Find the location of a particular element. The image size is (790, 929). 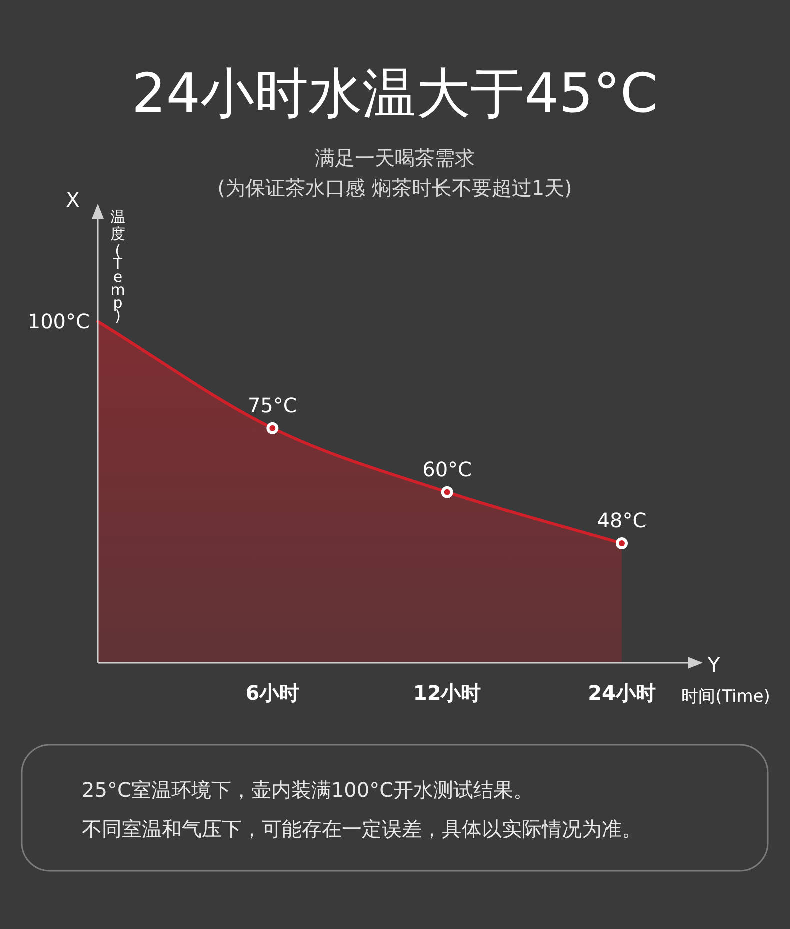

chart-title: 24小时水温大于45°C is located at coordinates (395, 93).